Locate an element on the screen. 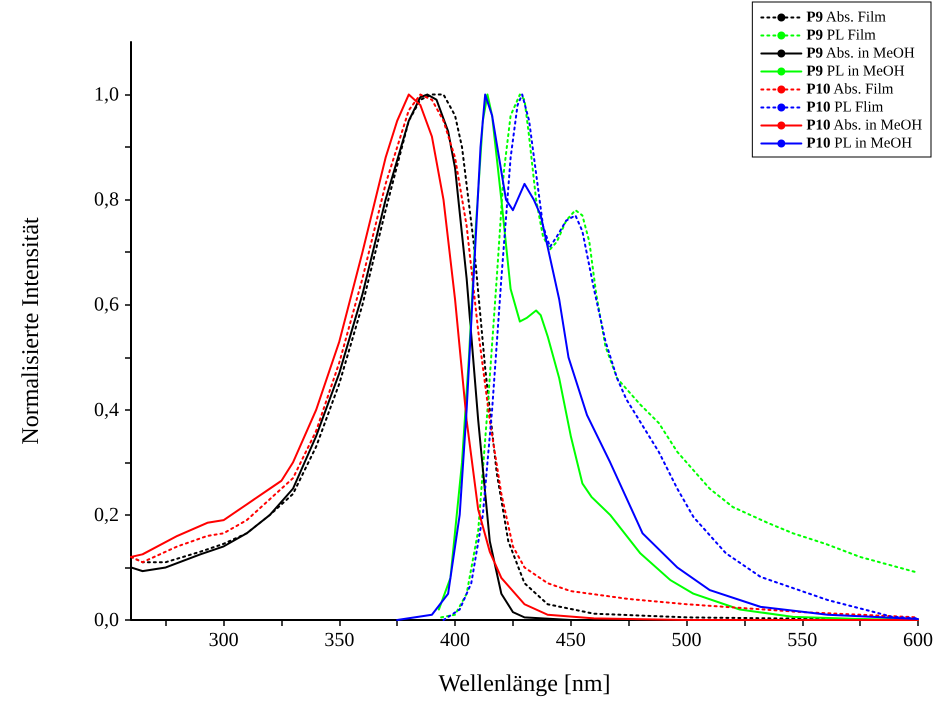 This screenshot has width=941, height=717. legend-label: P9 PL in MeOH is located at coordinates (855, 72).